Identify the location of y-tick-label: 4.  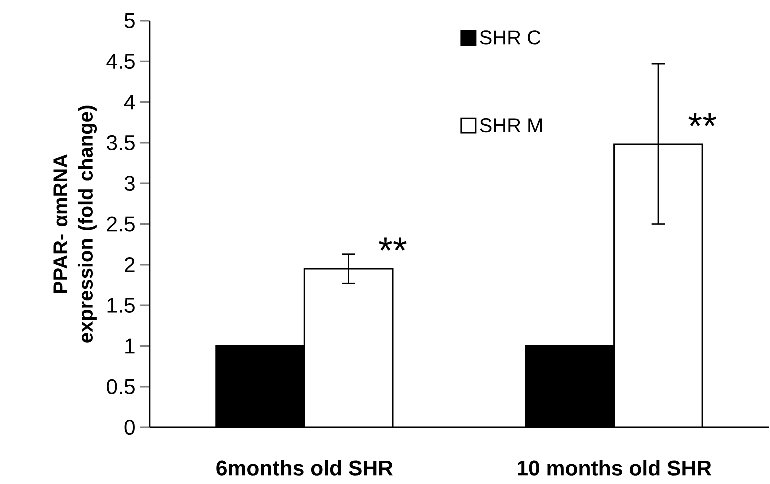
(130, 102).